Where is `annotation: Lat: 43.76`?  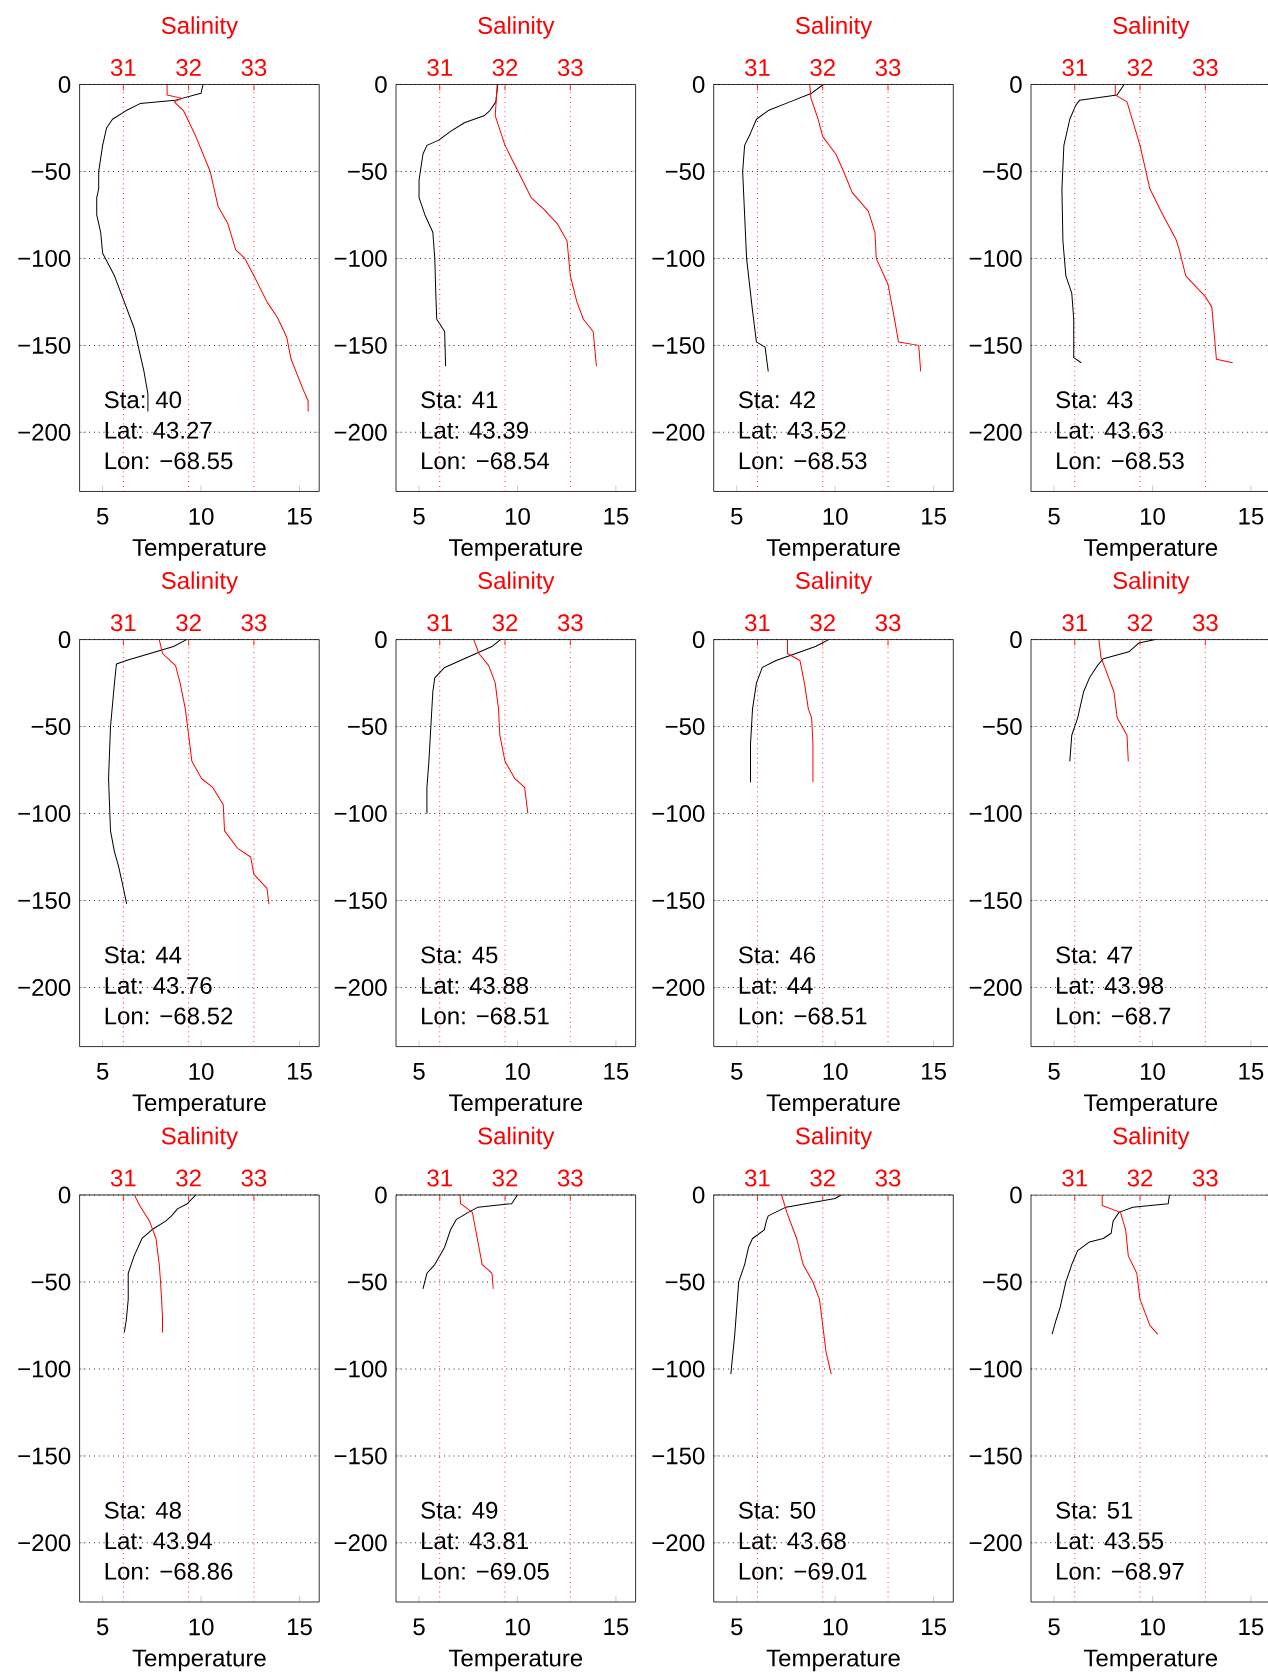 annotation: Lat: 43.76 is located at coordinates (158, 985).